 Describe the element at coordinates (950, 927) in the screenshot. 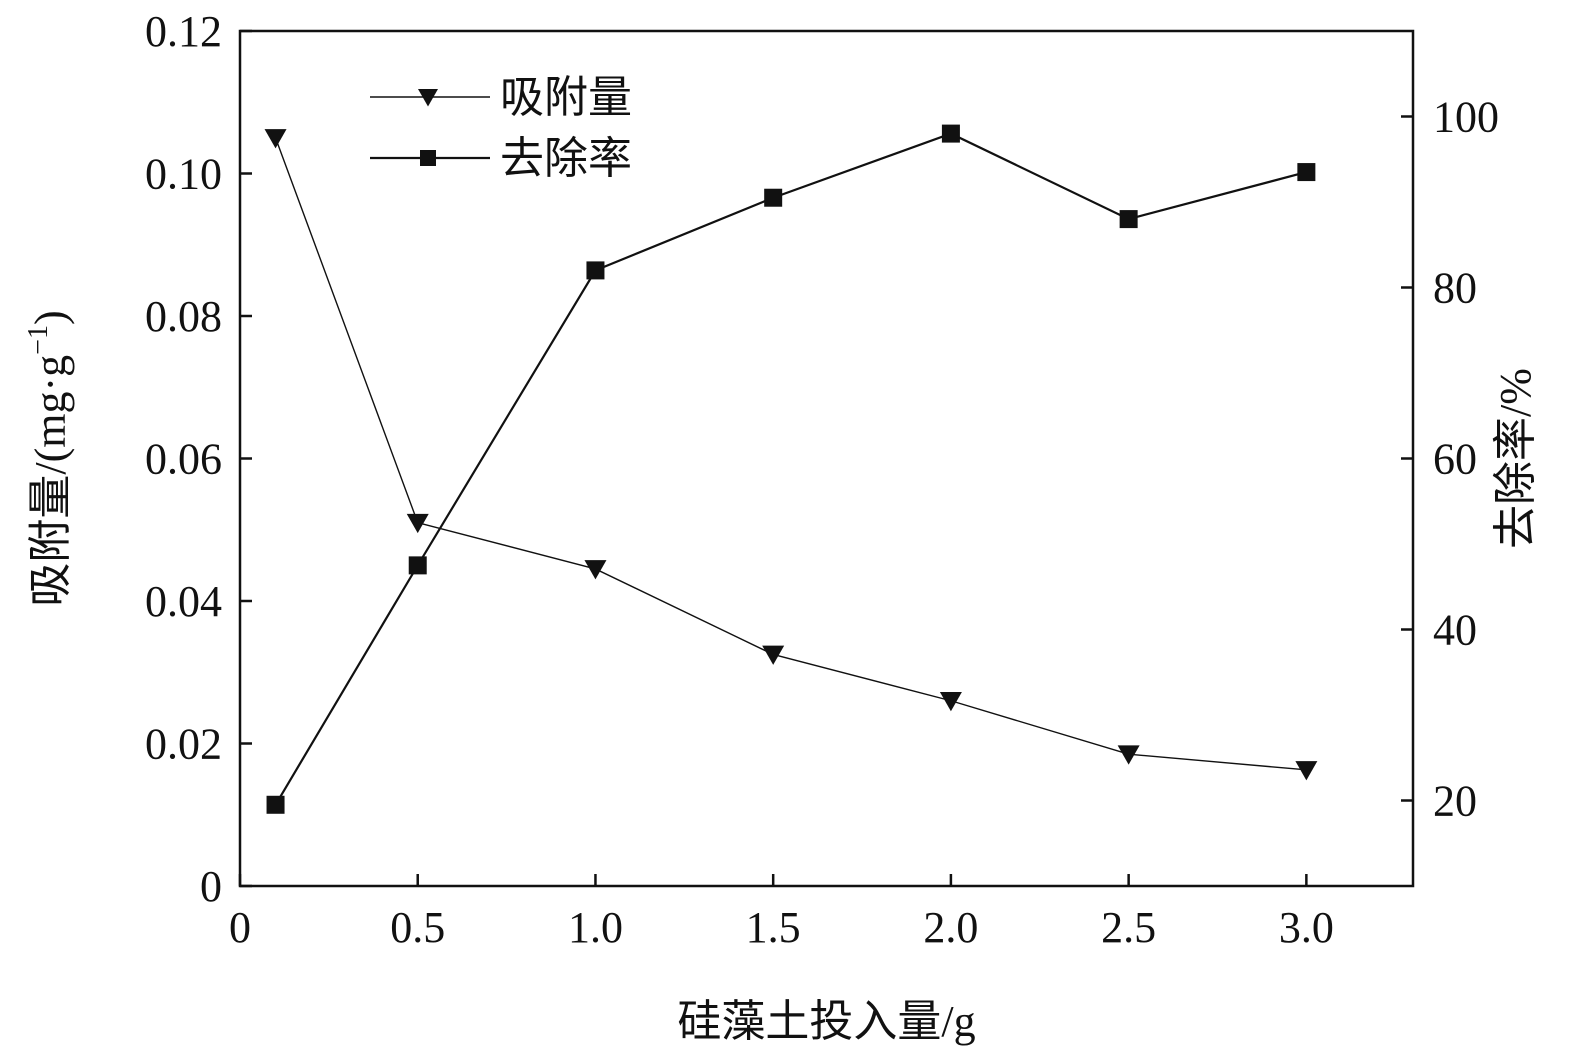

I see `x-tick-label: 2.0` at that location.